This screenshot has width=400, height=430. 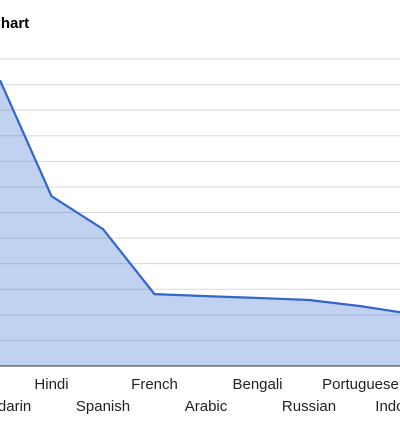 I want to click on x-tick-label: Indonesian, so click(x=387, y=406).